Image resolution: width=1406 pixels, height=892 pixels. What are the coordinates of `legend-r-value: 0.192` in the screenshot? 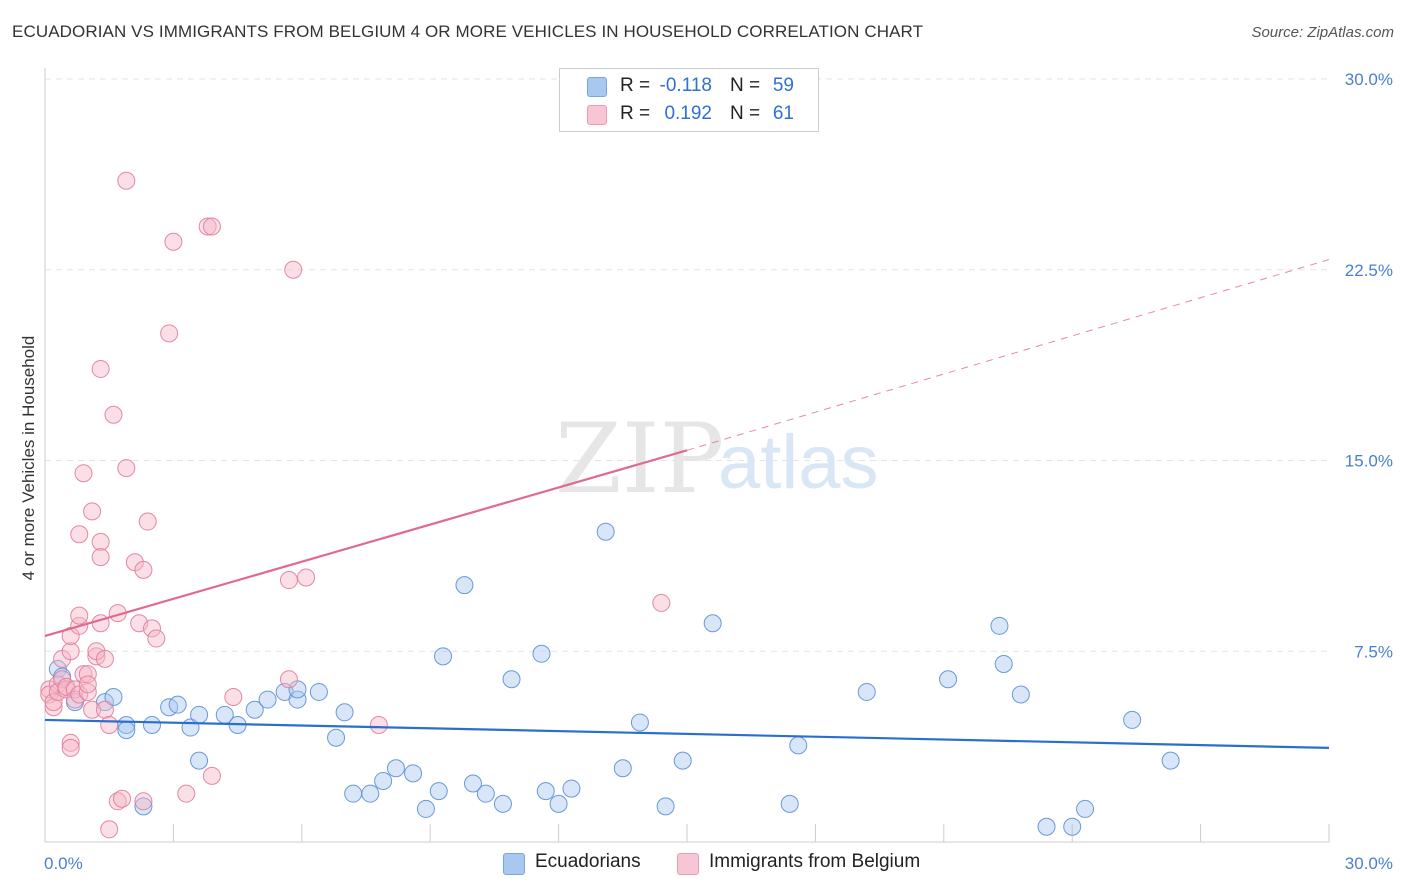 It's located at (688, 113).